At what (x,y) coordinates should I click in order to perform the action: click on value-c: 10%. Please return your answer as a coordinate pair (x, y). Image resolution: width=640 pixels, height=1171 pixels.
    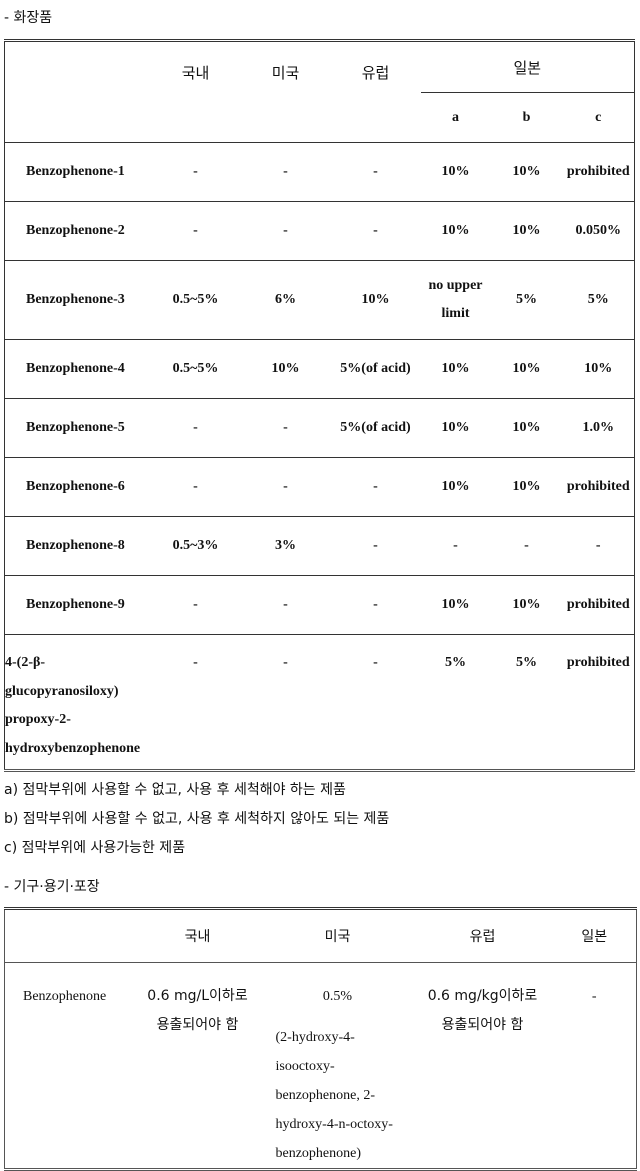
    Looking at the image, I should click on (598, 369).